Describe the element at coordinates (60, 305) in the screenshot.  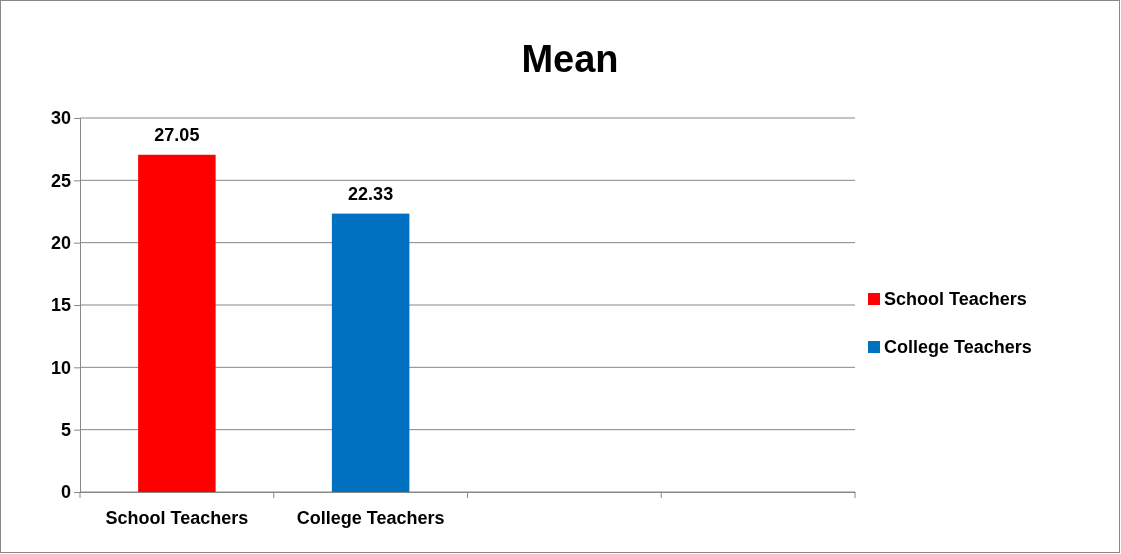
I see `y-tick-label: 15` at that location.